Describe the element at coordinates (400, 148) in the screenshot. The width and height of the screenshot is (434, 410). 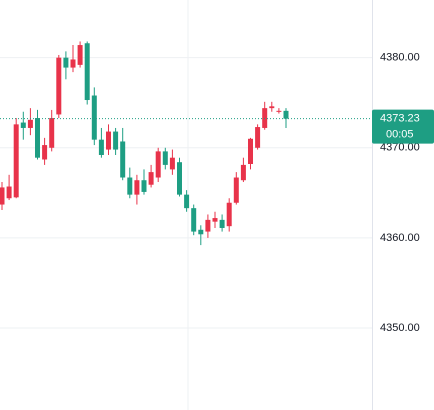
I see `y-tick-label: 4370.00` at that location.